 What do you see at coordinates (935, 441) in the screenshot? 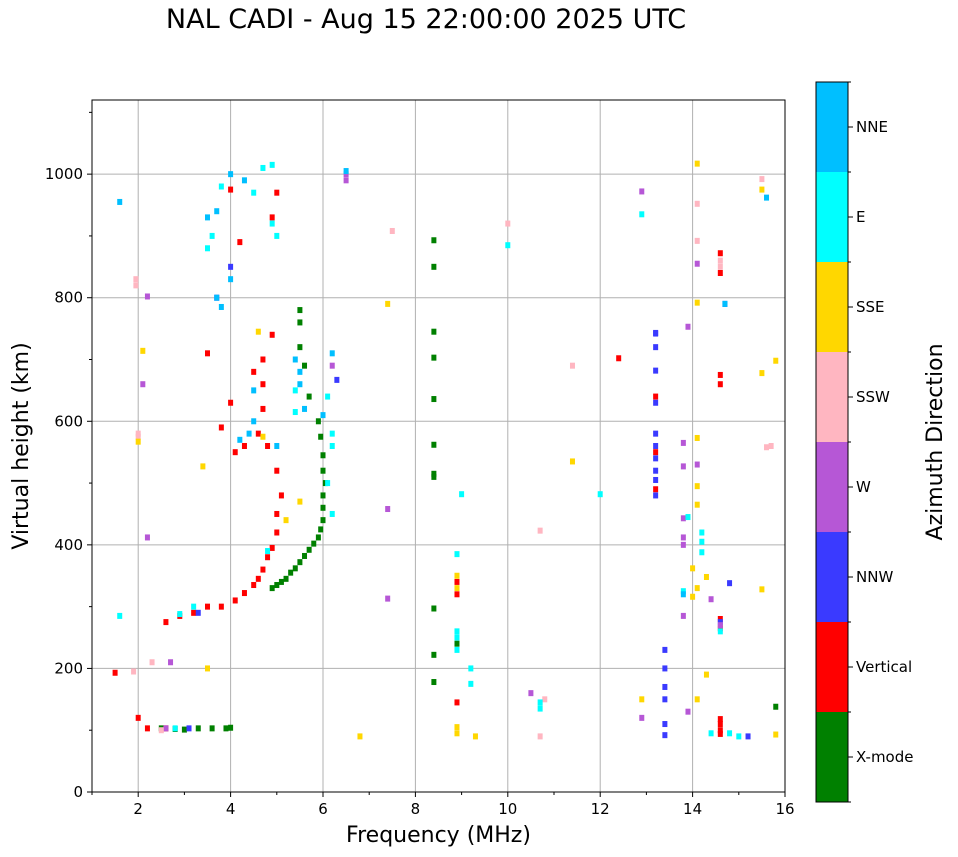
I see `colorbar-label: Azimuth Direction` at bounding box center [935, 441].